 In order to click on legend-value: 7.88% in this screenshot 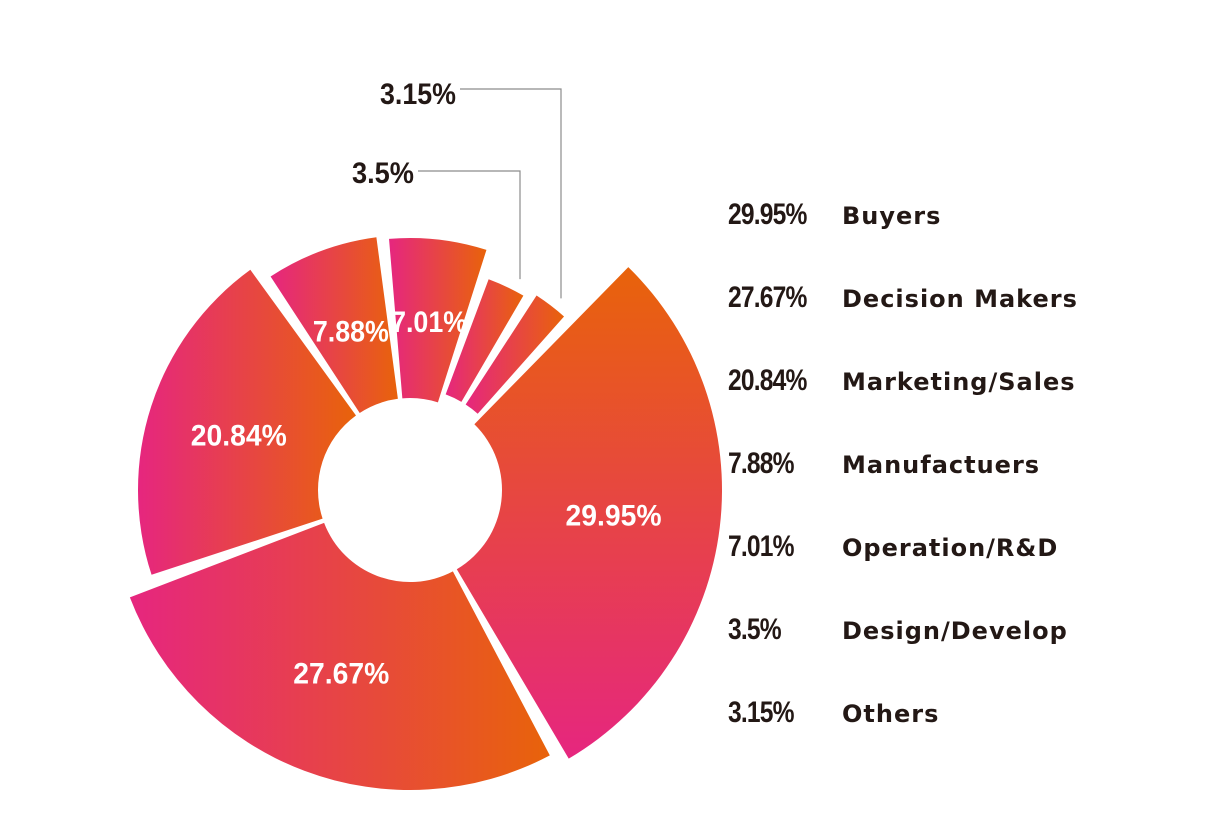, I will do `click(761, 463)`.